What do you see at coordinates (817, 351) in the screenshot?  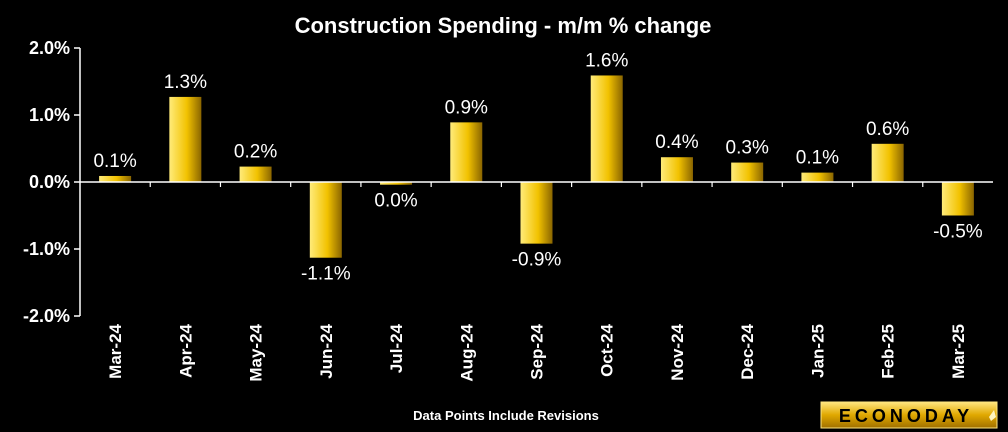 I see `category-label-jan-25: Jan-25` at bounding box center [817, 351].